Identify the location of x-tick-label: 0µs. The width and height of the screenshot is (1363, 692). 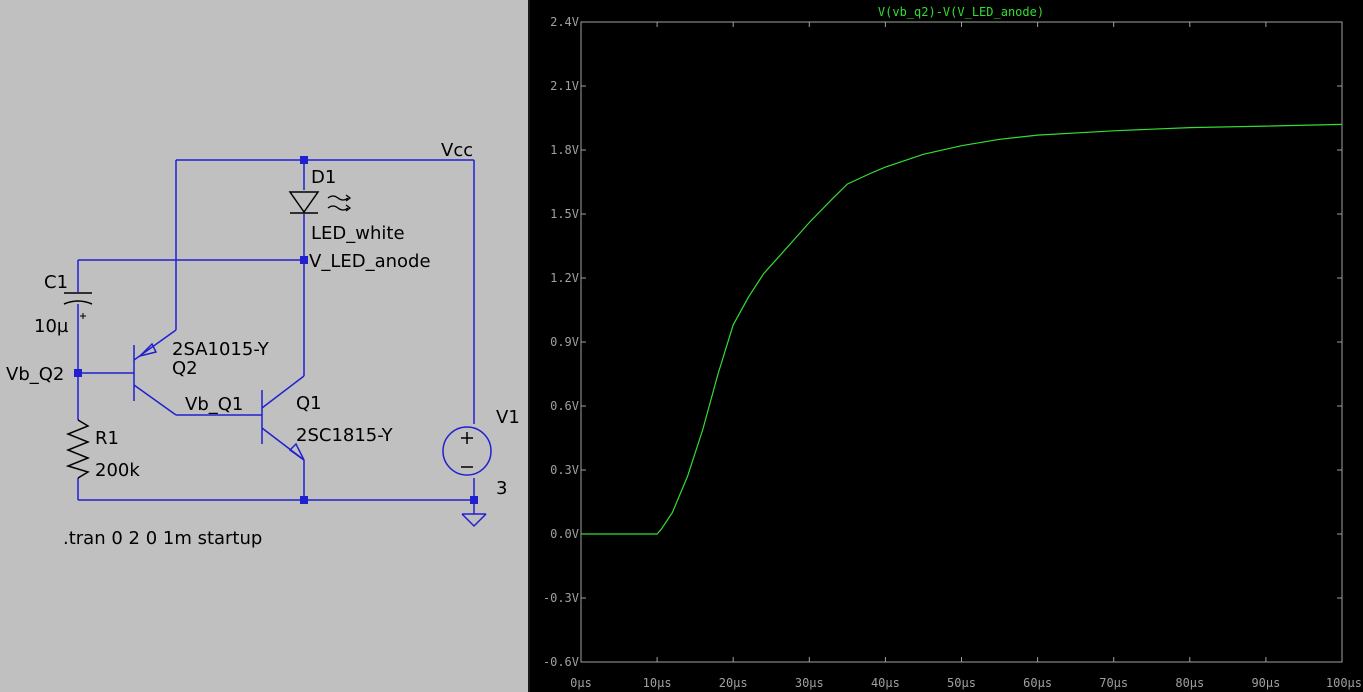
(581, 683).